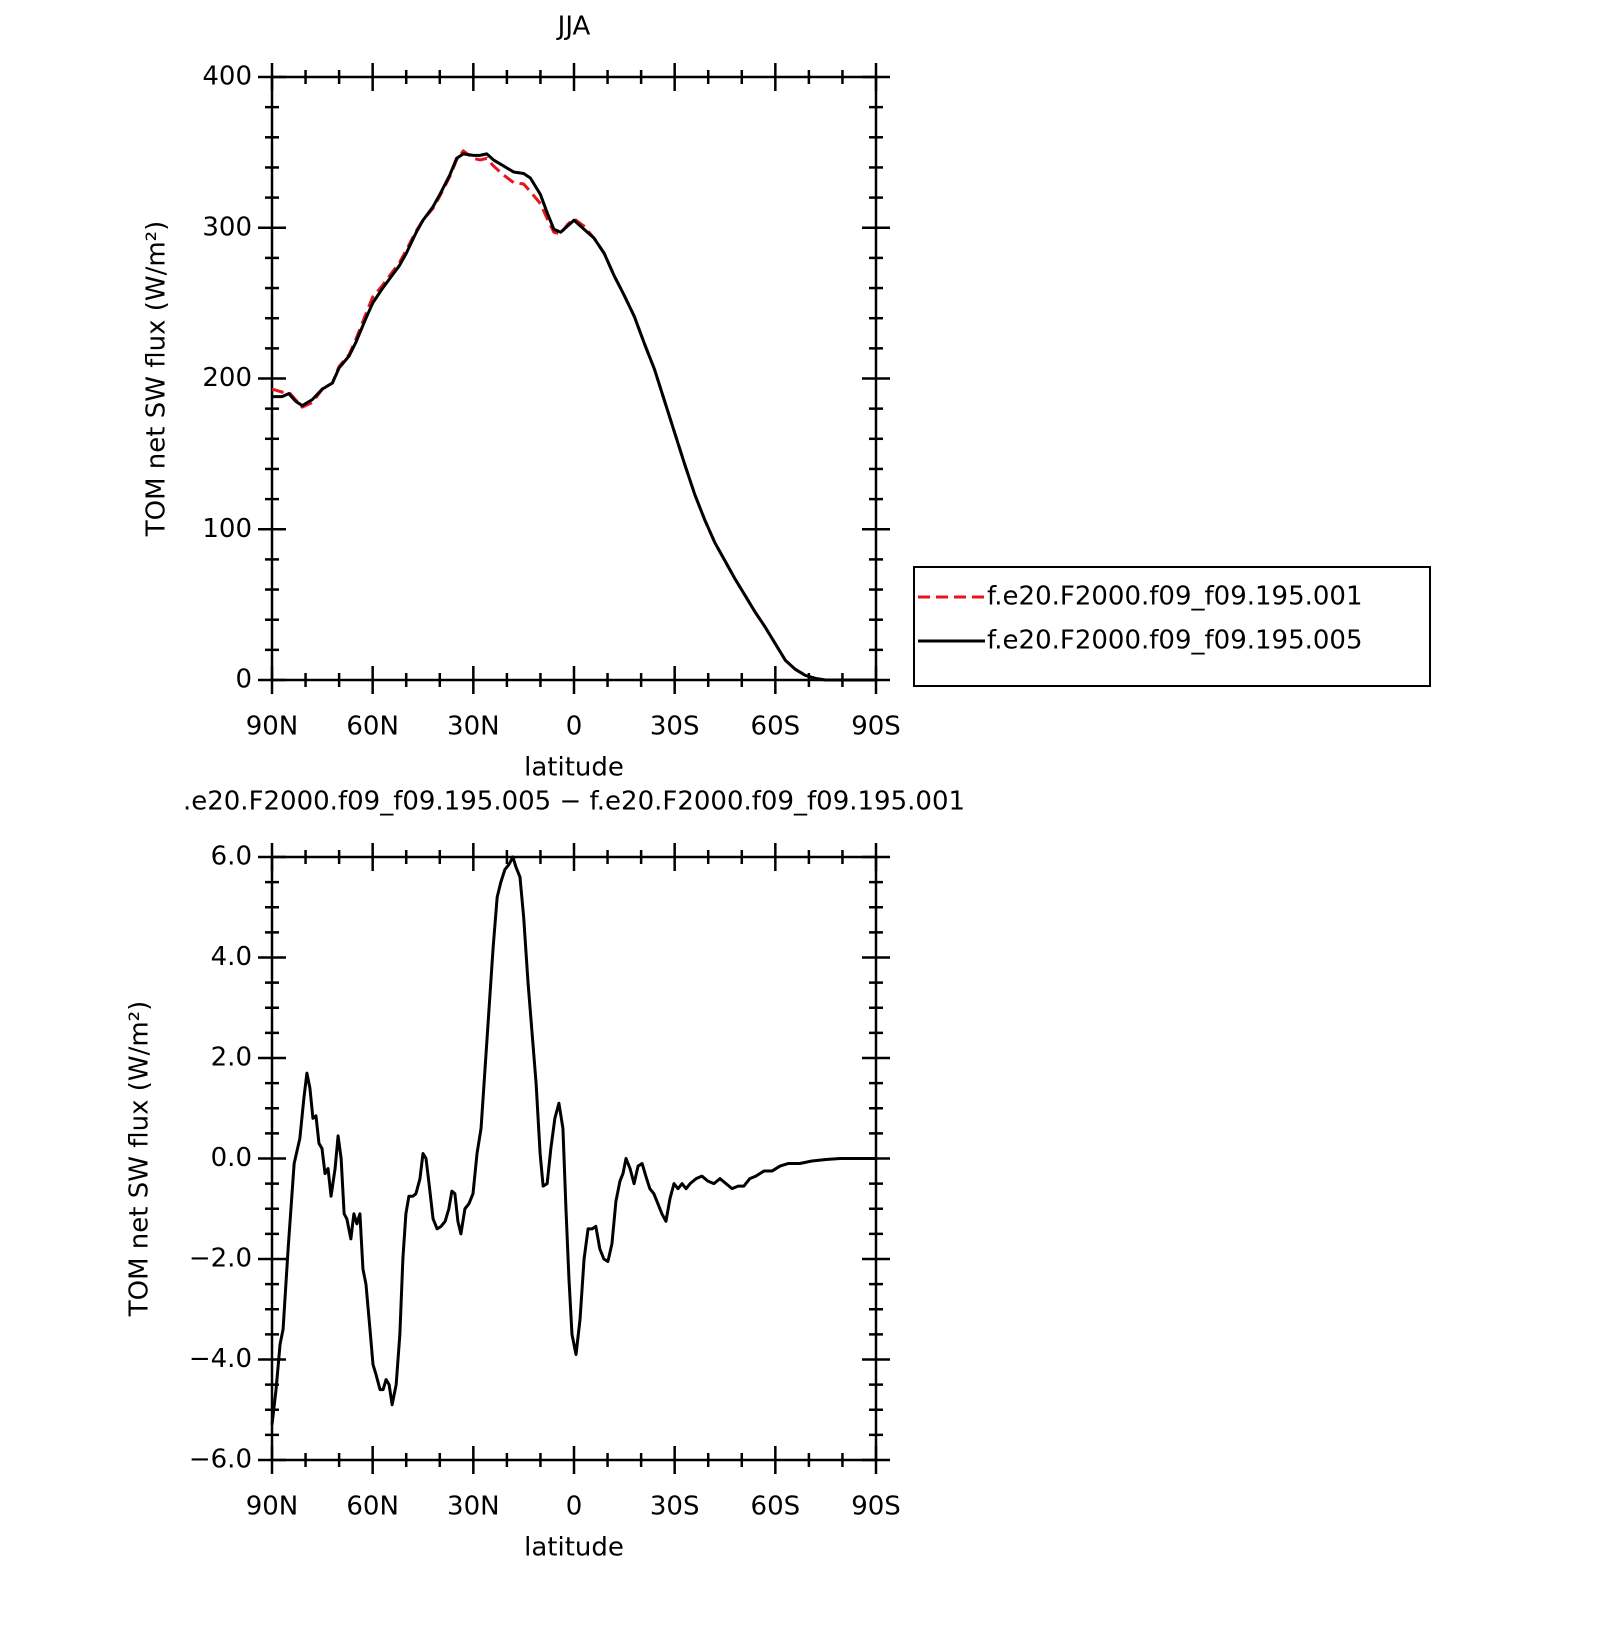 The width and height of the screenshot is (1599, 1635). Describe the element at coordinates (227, 77) in the screenshot. I see `y-tick-label: 400` at that location.